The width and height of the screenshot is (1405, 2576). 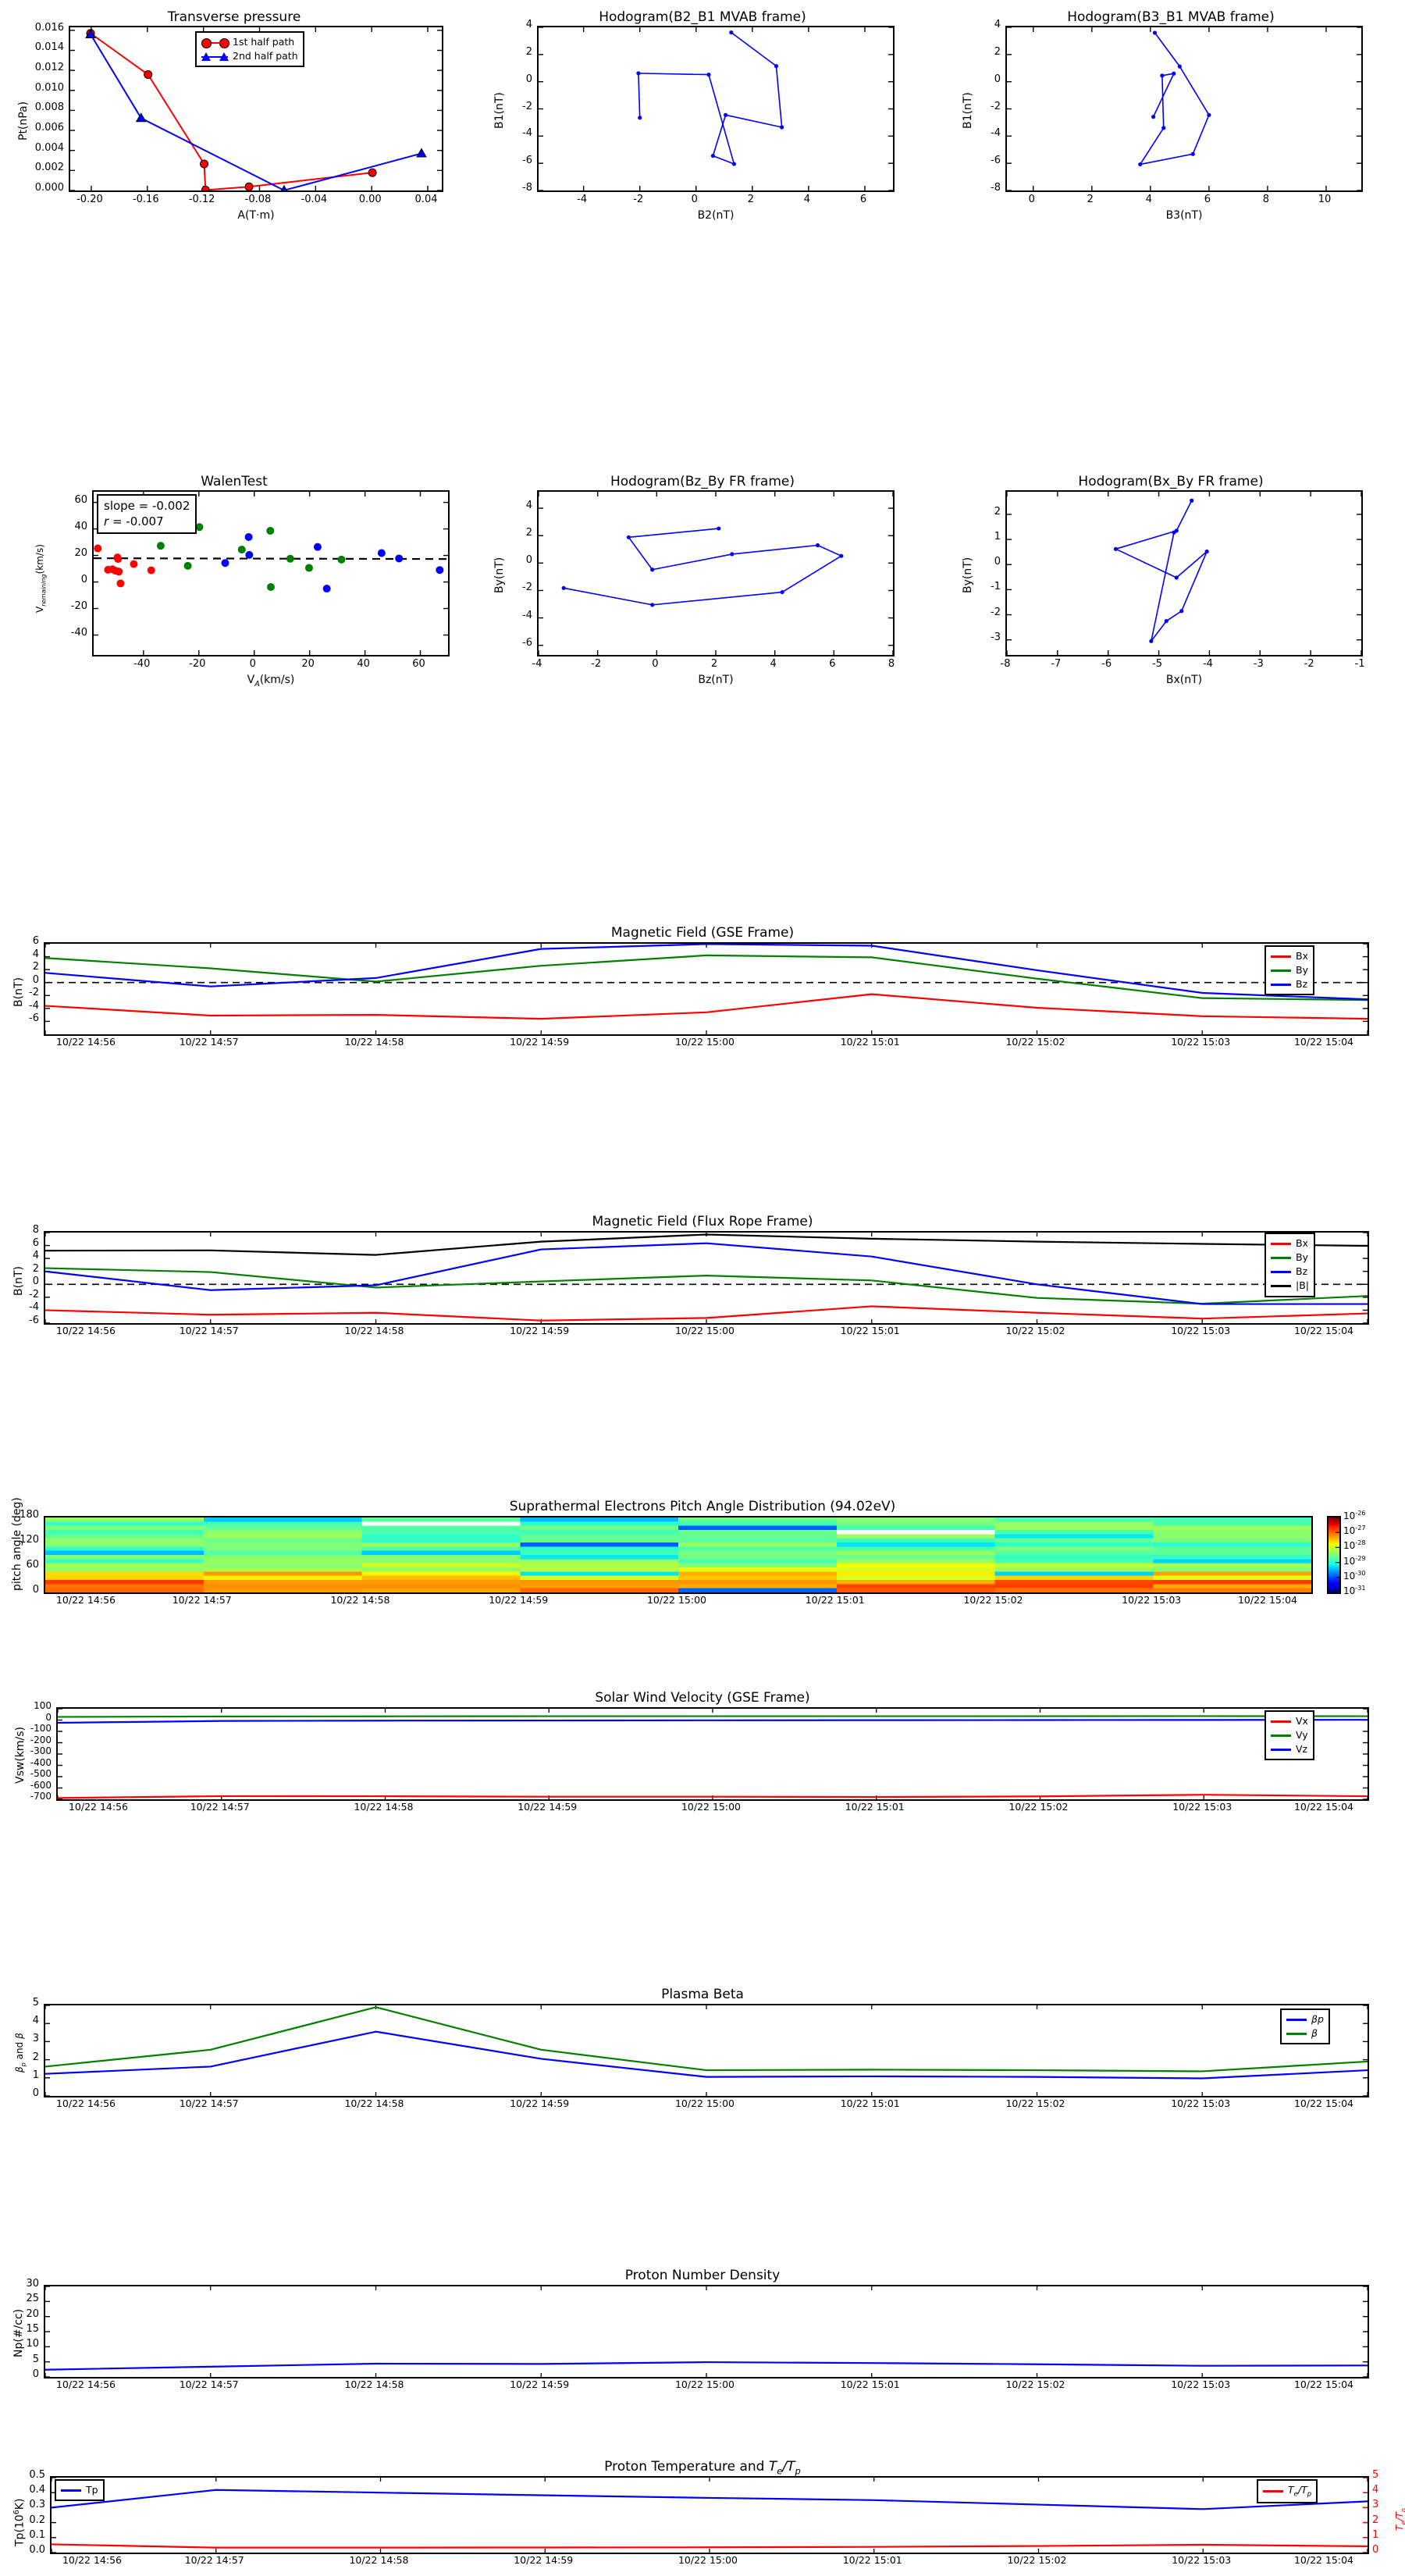 I want to click on axis-tick-label: -100, so click(x=41, y=1728).